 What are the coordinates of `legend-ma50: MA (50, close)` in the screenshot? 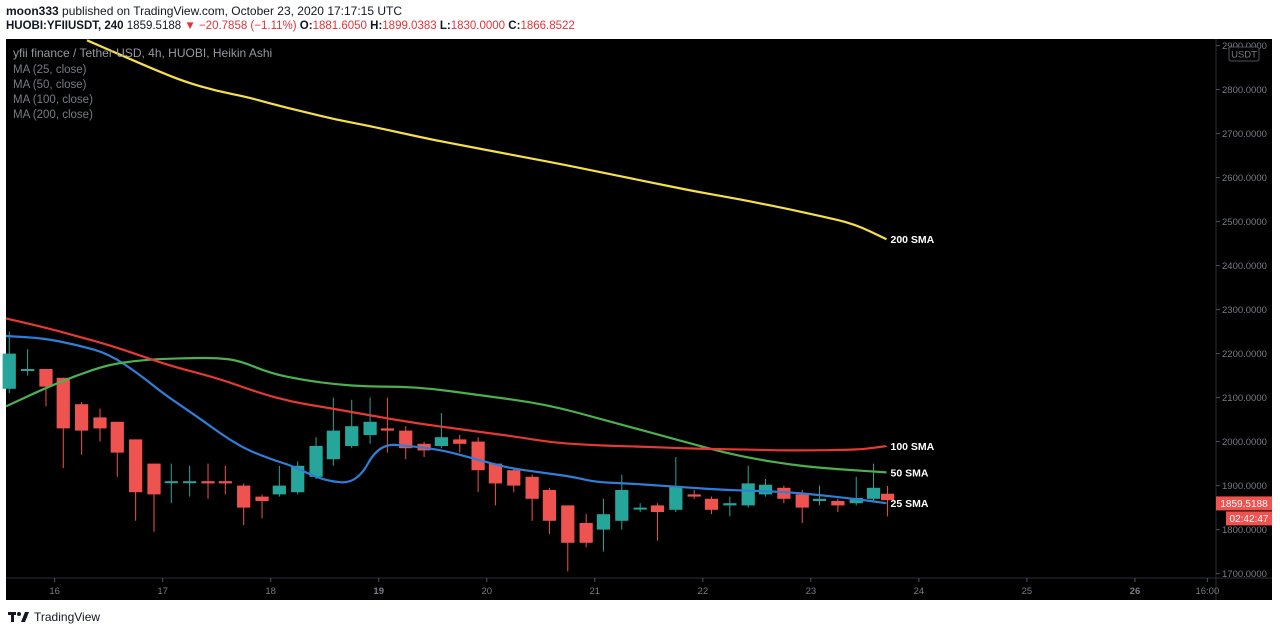 It's located at (50, 85).